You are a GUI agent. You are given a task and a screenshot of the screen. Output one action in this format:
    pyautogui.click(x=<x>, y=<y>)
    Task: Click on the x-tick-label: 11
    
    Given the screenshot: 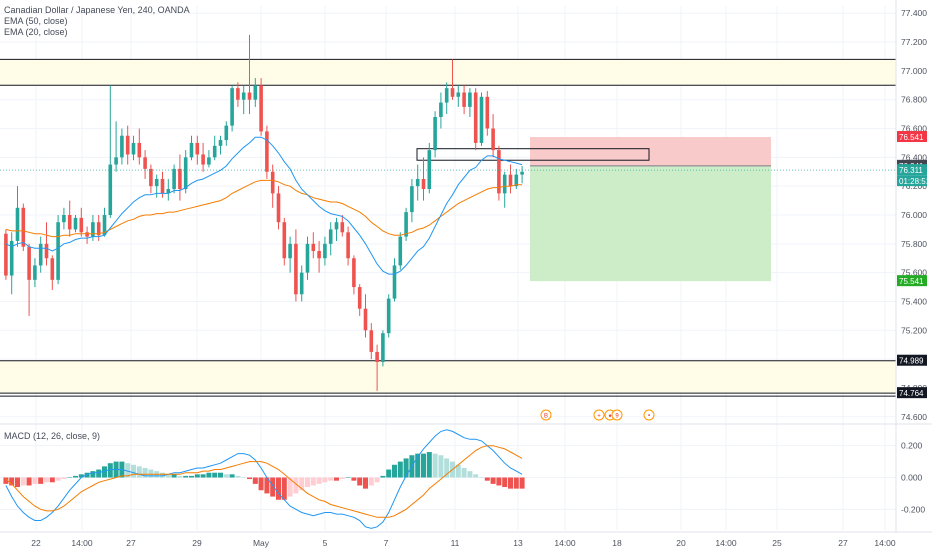 What is the action you would take?
    pyautogui.click(x=455, y=543)
    